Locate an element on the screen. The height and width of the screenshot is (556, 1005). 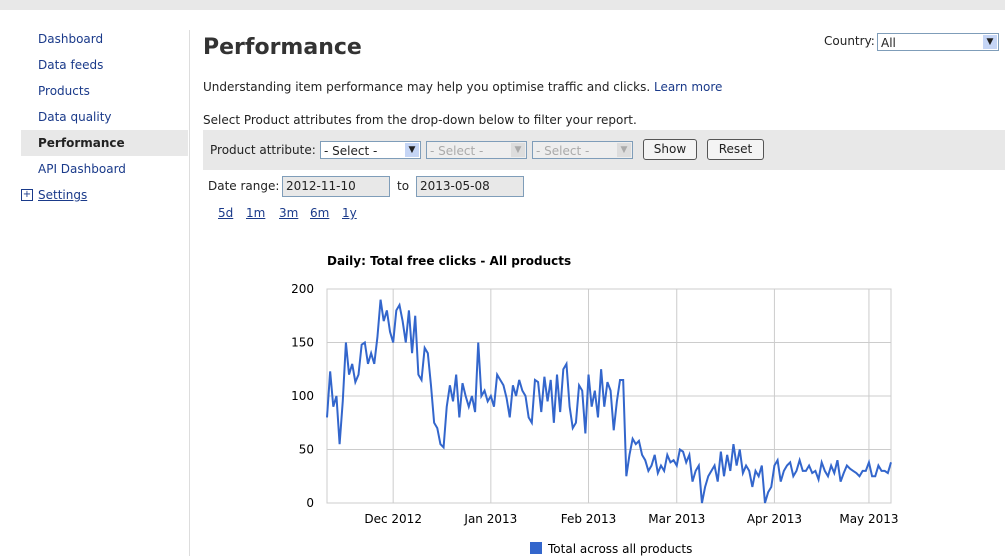
x-tick-label: Apr 2013 is located at coordinates (774, 519).